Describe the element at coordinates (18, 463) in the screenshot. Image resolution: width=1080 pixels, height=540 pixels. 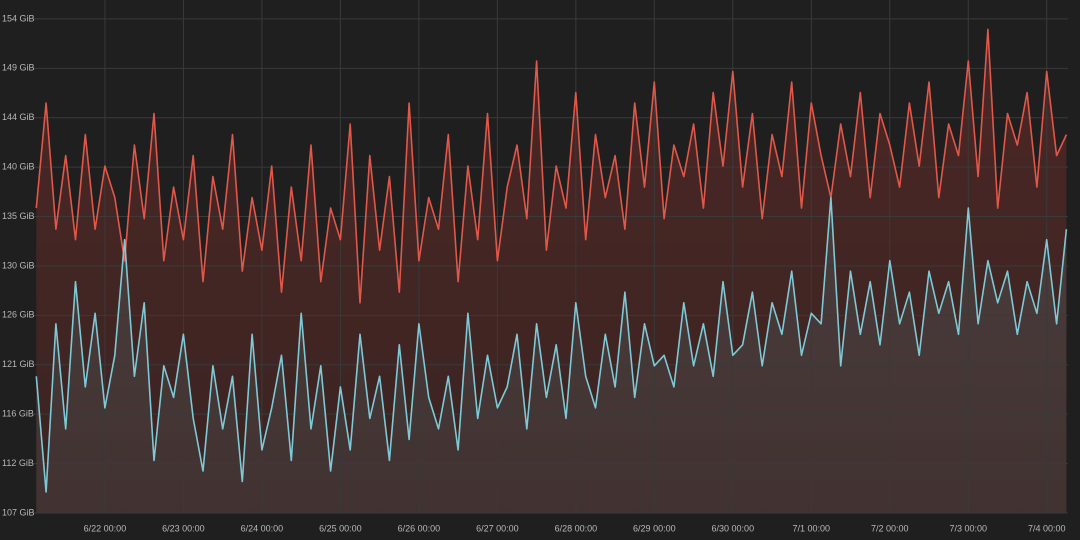
I see `y-tick-label: 112 GiB` at that location.